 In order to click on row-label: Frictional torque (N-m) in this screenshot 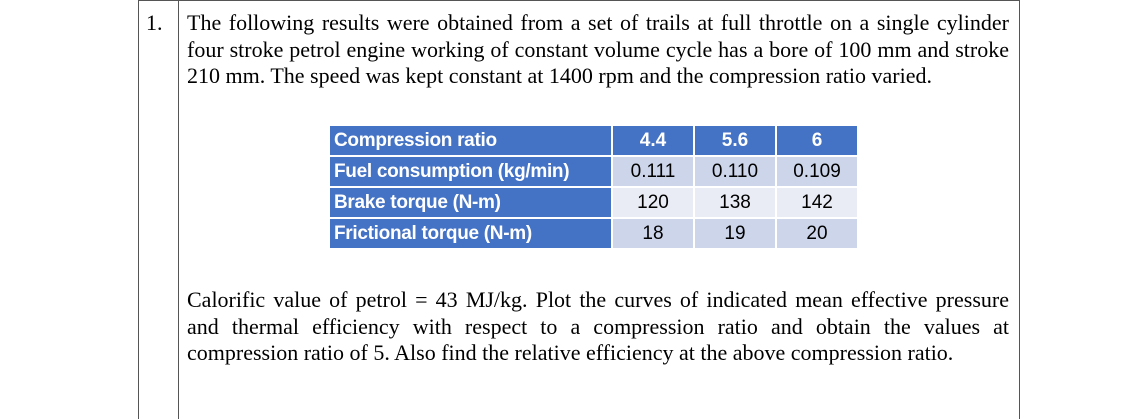, I will do `click(470, 233)`.